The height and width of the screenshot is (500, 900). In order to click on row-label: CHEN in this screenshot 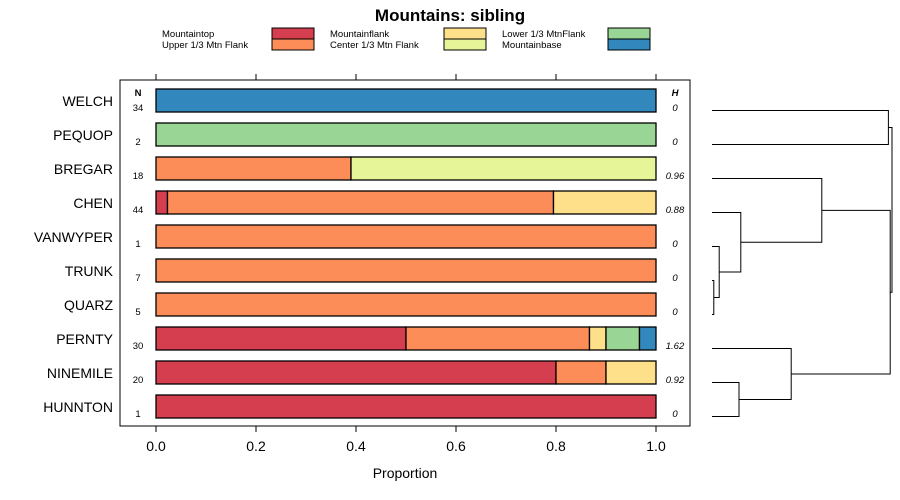, I will do `click(93, 203)`.